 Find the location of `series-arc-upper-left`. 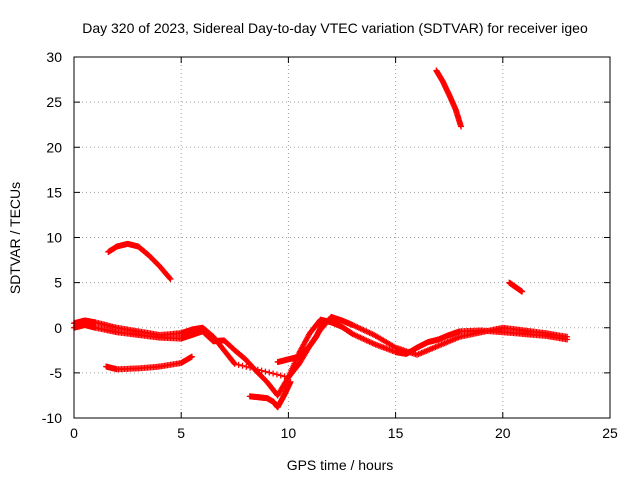

series-arc-upper-left is located at coordinates (139, 261).